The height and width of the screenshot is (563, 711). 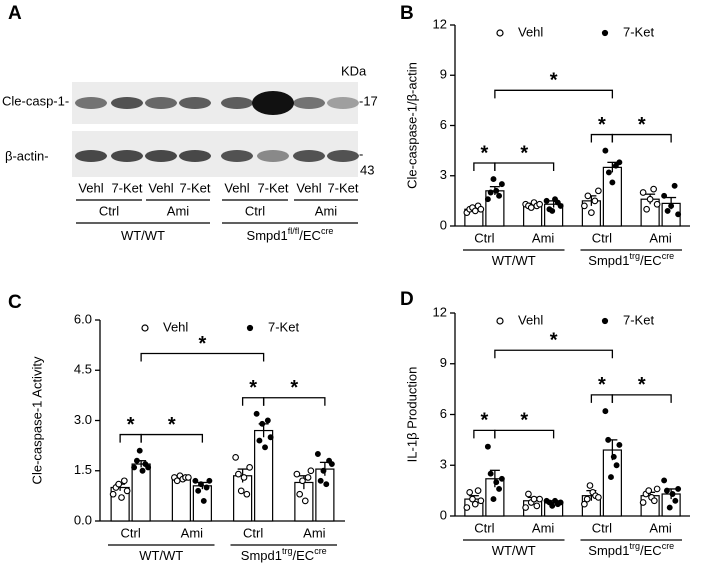 What do you see at coordinates (367, 169) in the screenshot?
I see `marker-label: 43` at bounding box center [367, 169].